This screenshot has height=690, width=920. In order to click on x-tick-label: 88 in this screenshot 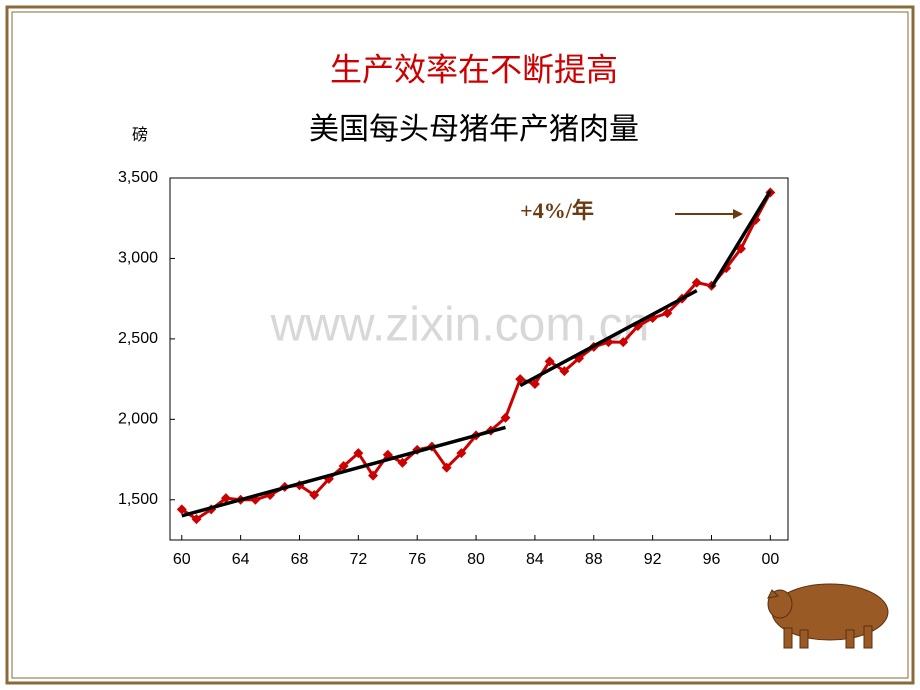, I will do `click(594, 559)`.